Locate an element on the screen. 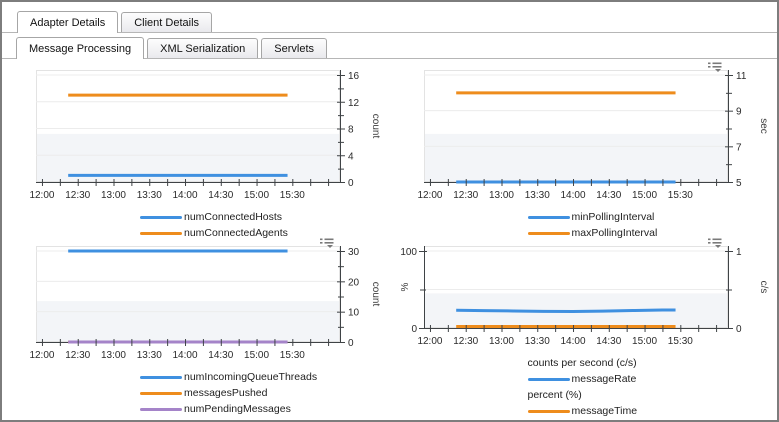 The width and height of the screenshot is (779, 422). legend-label: numConnectedAgents is located at coordinates (236, 233).